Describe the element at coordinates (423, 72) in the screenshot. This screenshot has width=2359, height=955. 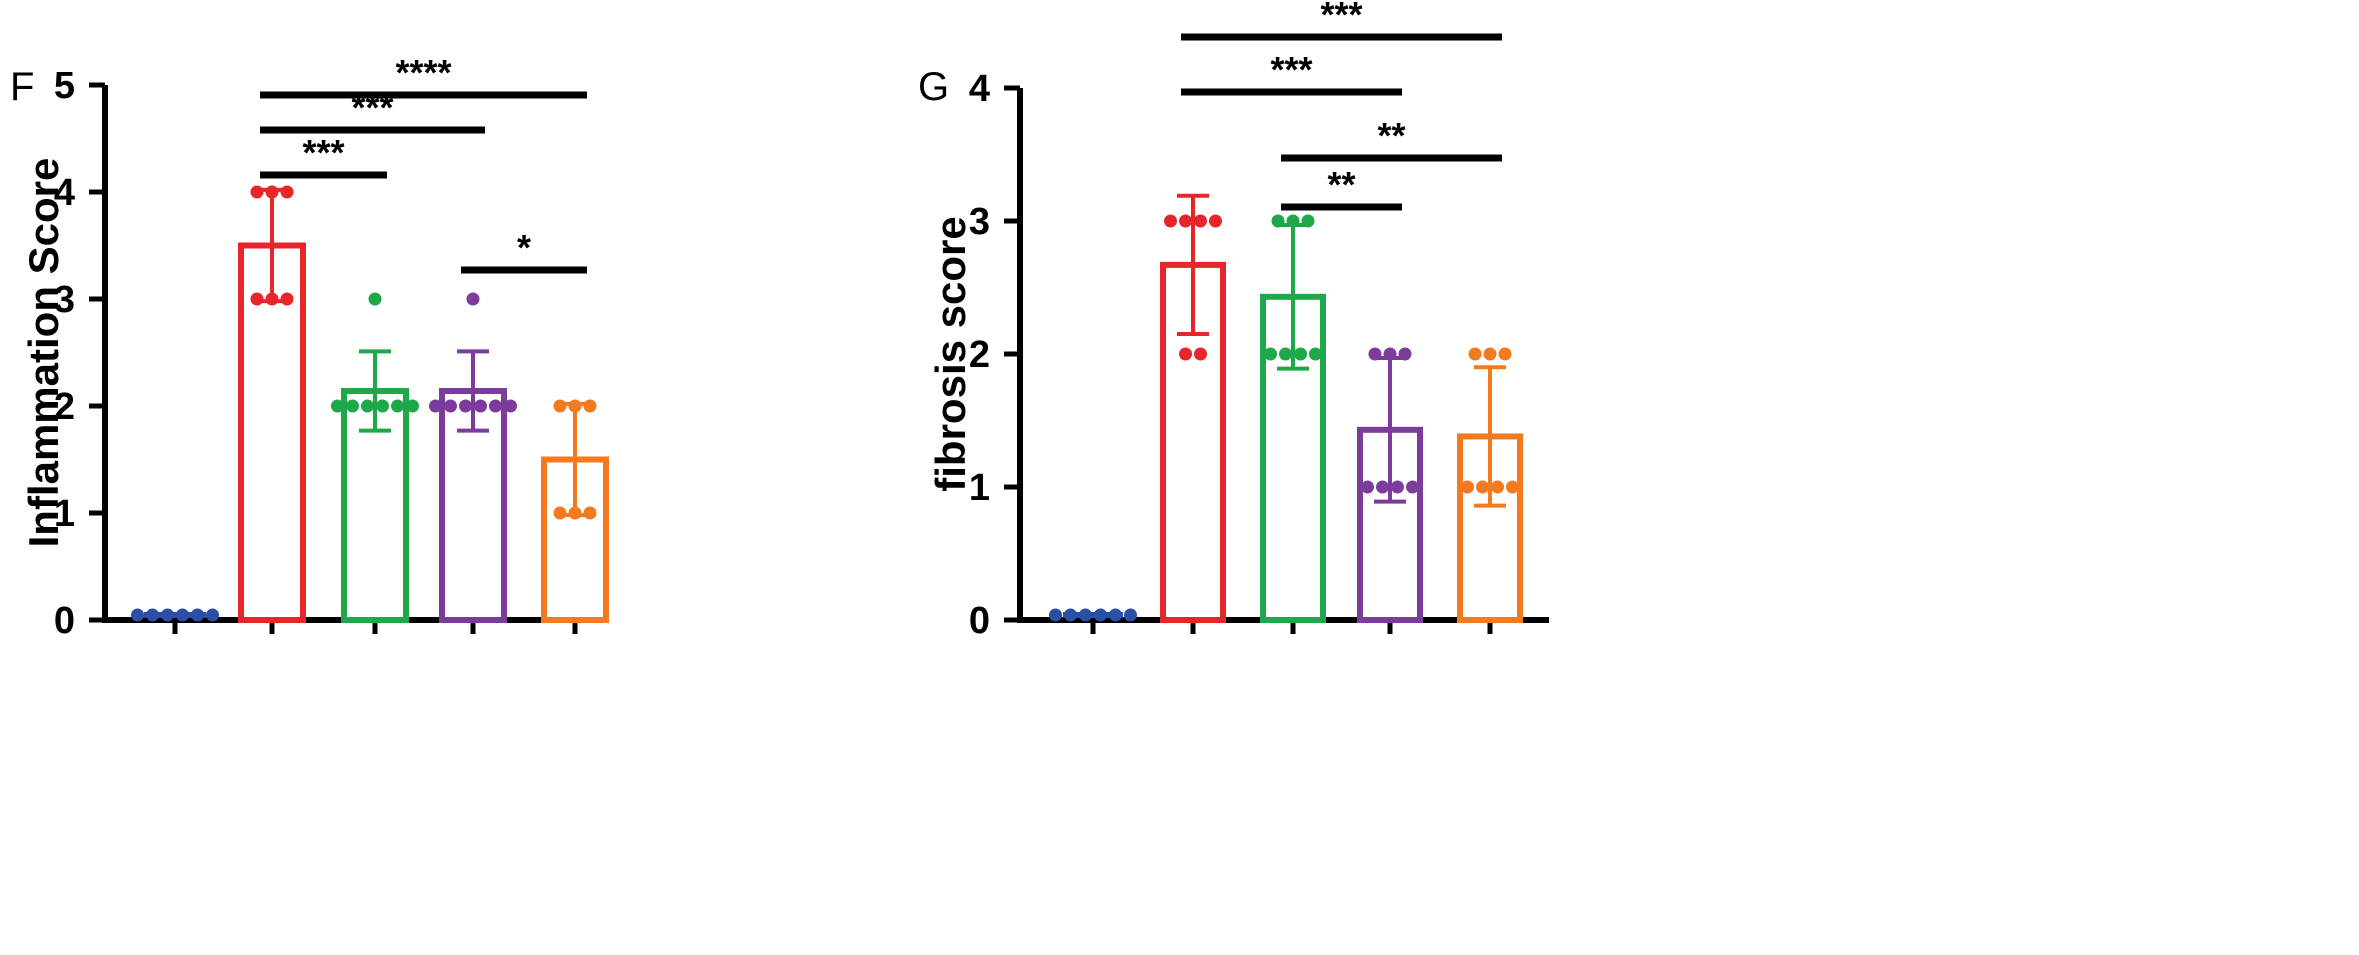
I see `significance-label: ****` at that location.